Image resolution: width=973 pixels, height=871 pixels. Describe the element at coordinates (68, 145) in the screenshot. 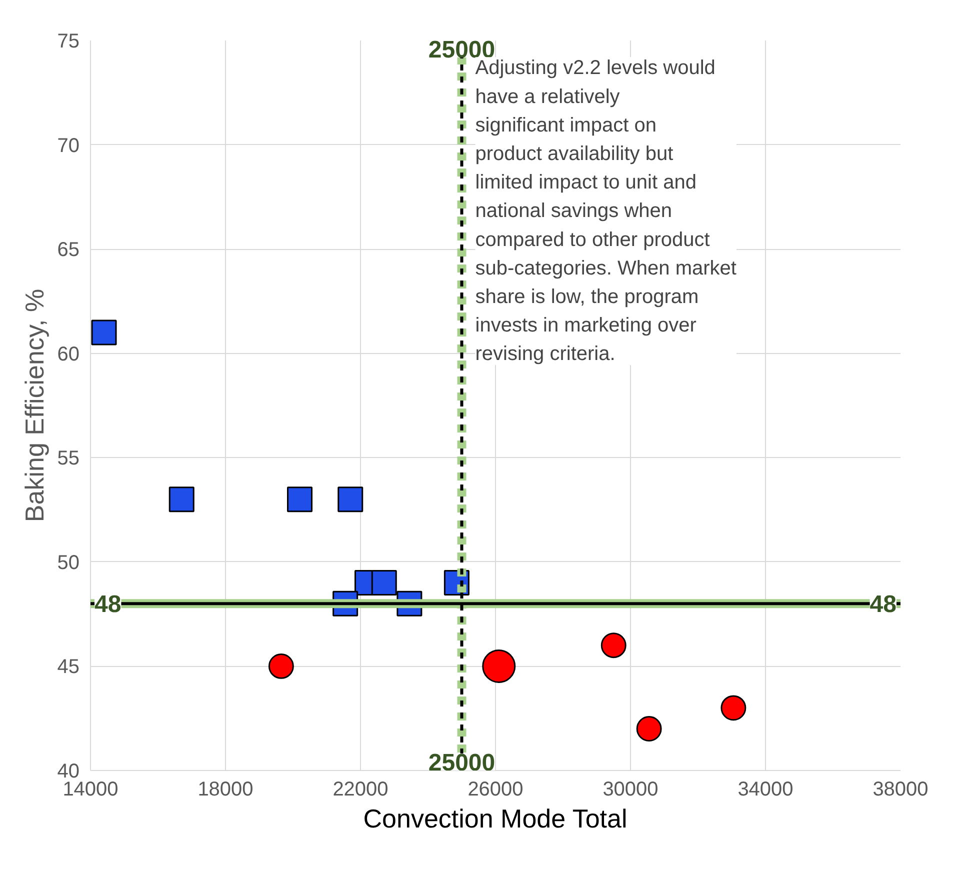

I see `y-tick-label: 70` at that location.